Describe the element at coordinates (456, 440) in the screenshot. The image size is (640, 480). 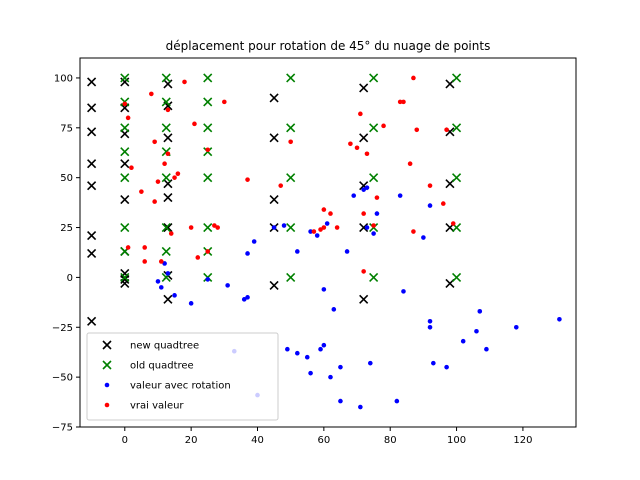
I see `x-tick-label: 100` at that location.